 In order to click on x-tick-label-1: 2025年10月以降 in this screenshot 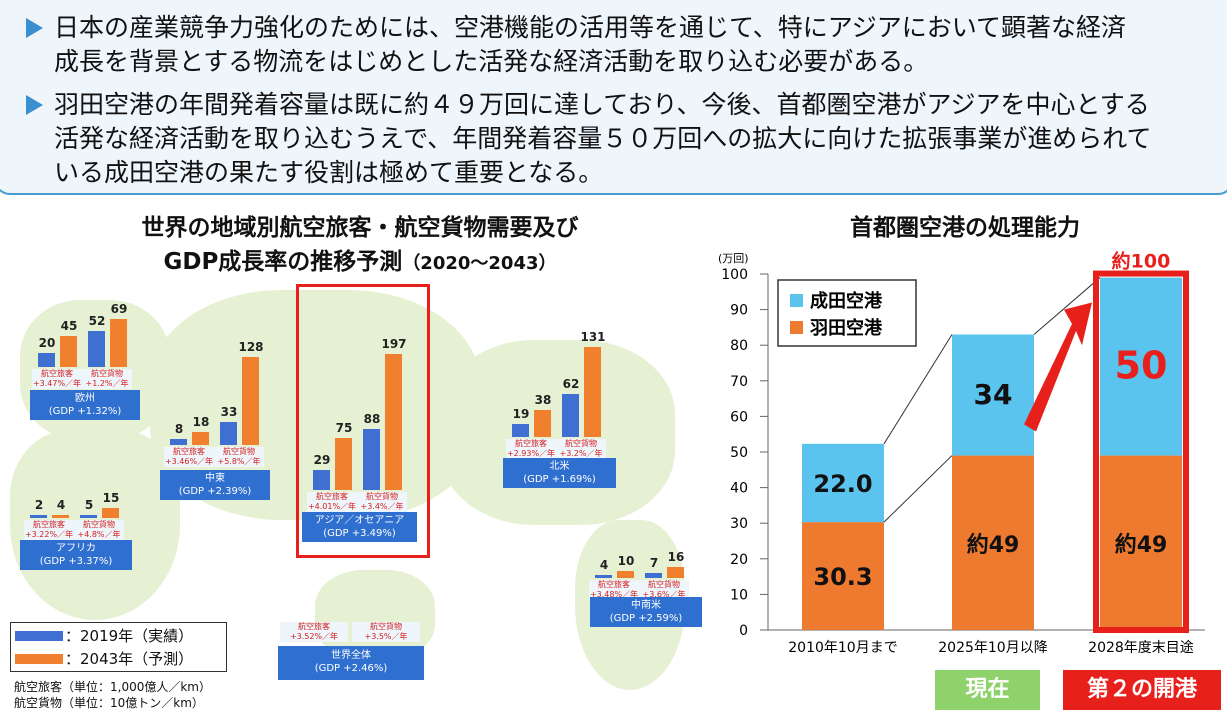, I will do `click(992, 648)`.